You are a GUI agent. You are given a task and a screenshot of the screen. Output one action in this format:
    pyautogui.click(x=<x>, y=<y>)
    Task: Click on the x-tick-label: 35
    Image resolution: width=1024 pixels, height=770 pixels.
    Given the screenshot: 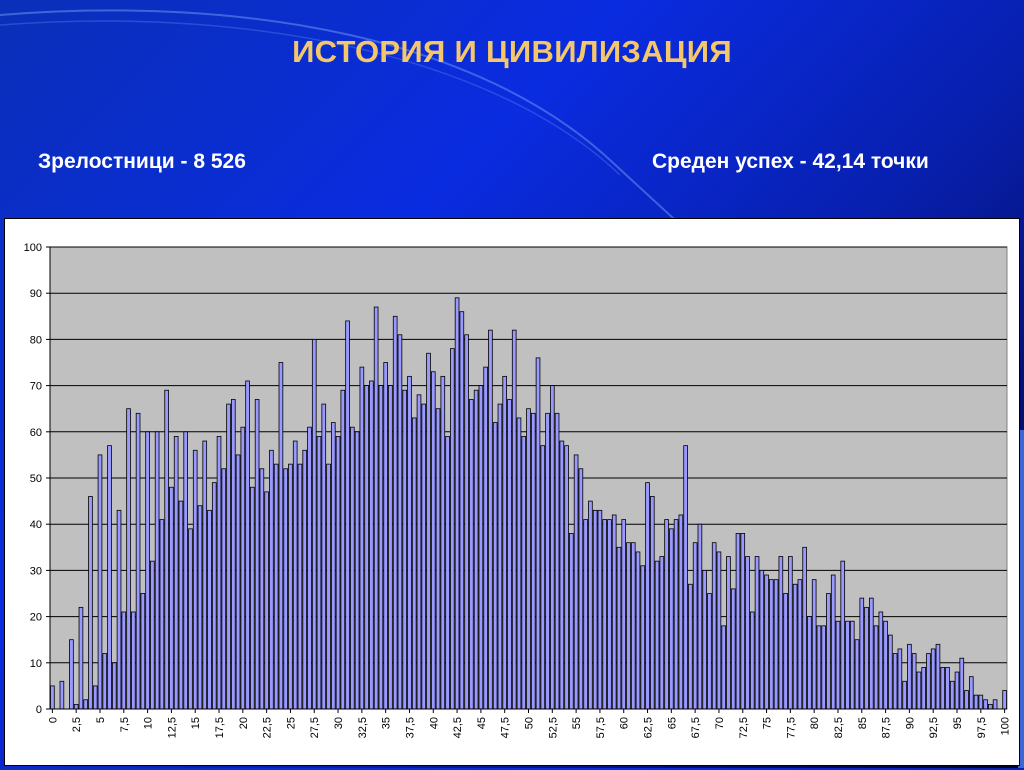 What is the action you would take?
    pyautogui.click(x=387, y=723)
    